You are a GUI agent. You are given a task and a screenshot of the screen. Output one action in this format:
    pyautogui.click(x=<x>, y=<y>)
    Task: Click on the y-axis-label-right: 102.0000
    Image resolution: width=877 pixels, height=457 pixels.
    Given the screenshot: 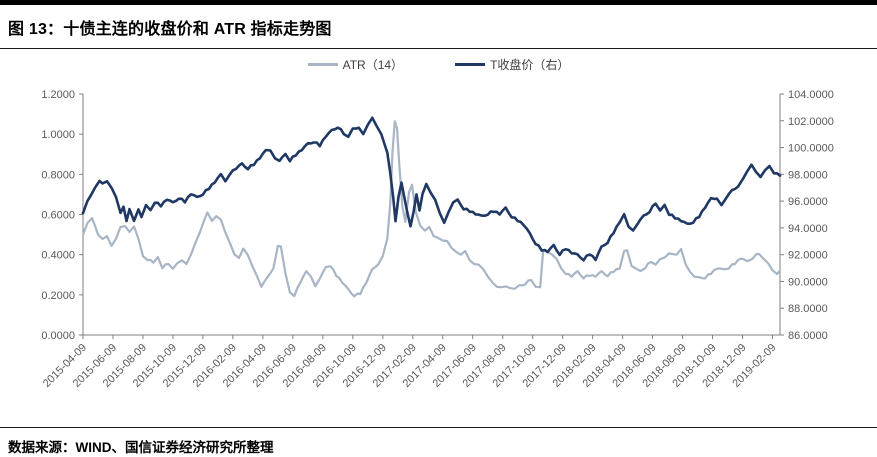 What is the action you would take?
    pyautogui.click(x=811, y=122)
    